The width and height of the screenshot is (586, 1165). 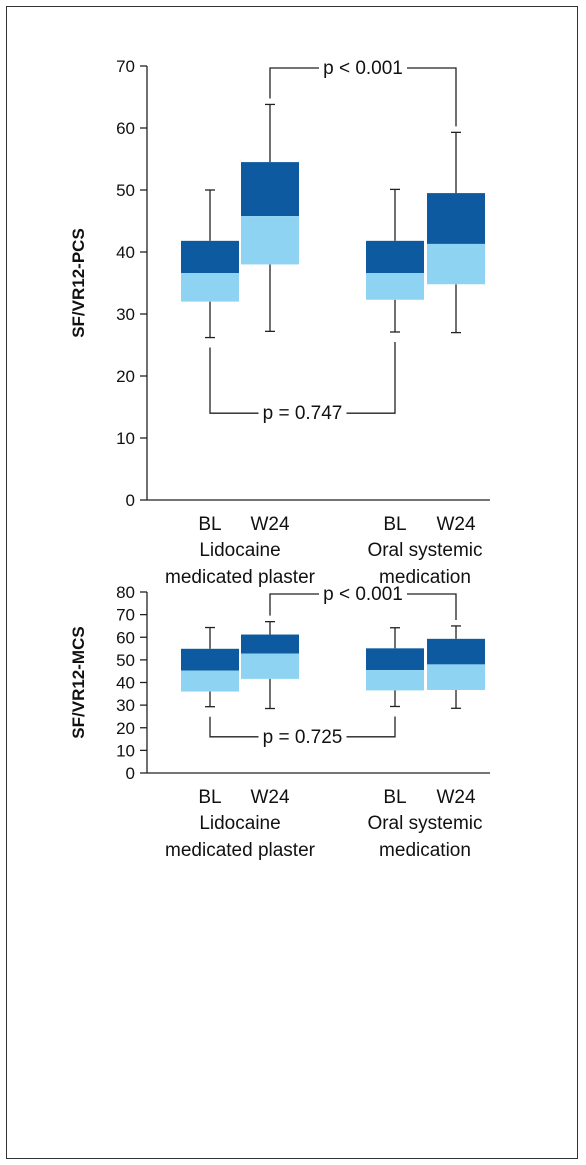 What do you see at coordinates (303, 413) in the screenshot?
I see `p-value-label: p = 0.747` at bounding box center [303, 413].